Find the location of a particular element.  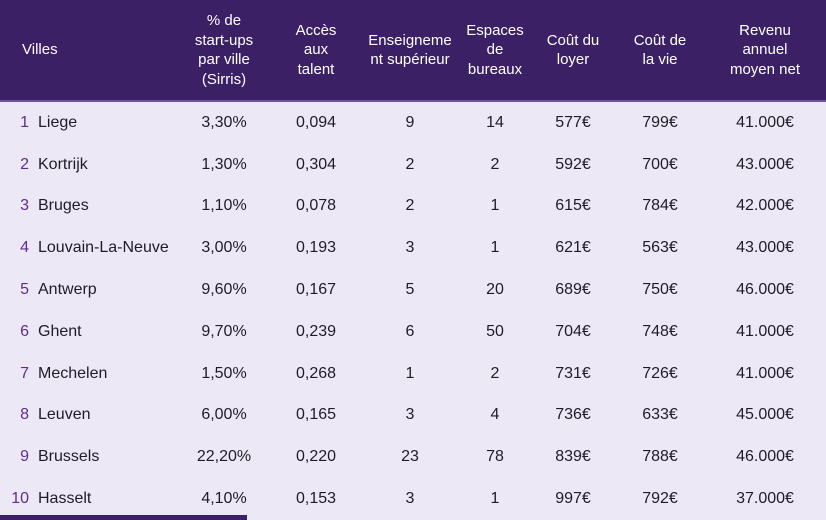

table-row: 7 Mechelen 1,50% 0,268 1 2 731€ 726€ 41.000€ is located at coordinates (413, 374).